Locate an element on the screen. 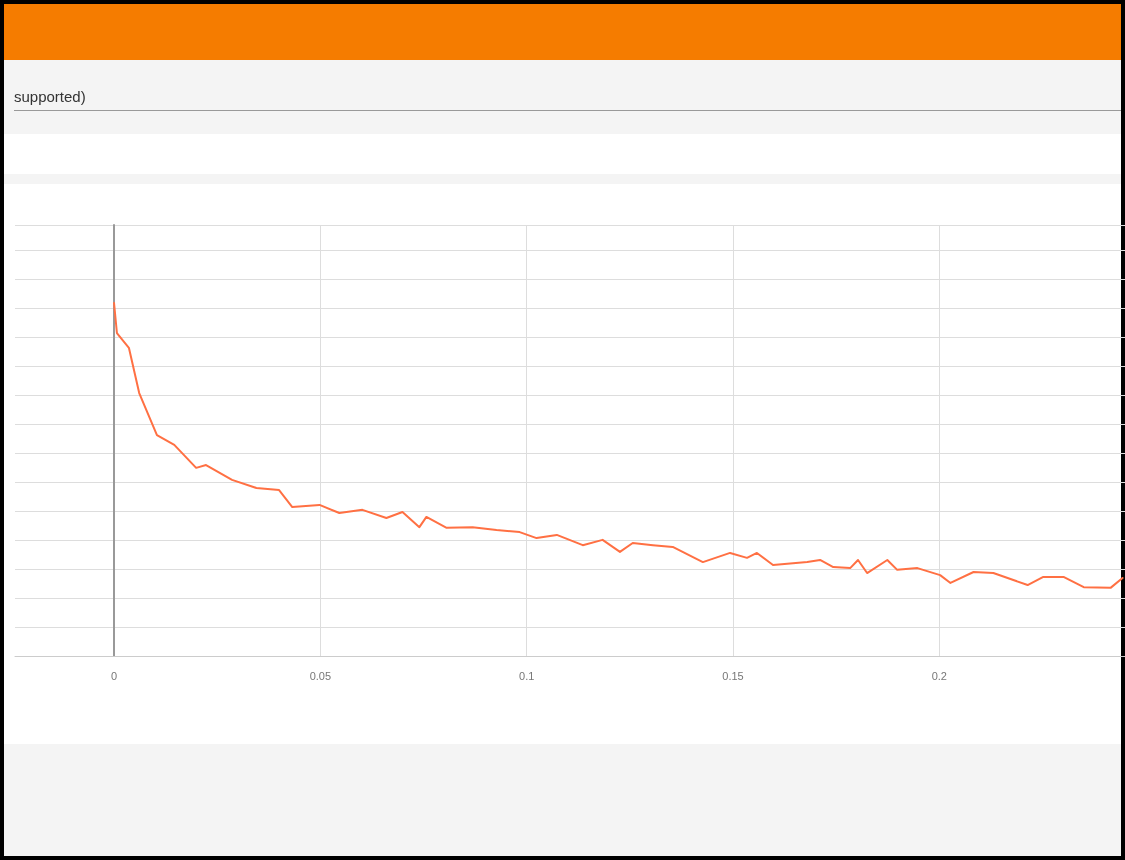 The width and height of the screenshot is (1125, 860). x-tick-label: 0.05 is located at coordinates (320, 675).